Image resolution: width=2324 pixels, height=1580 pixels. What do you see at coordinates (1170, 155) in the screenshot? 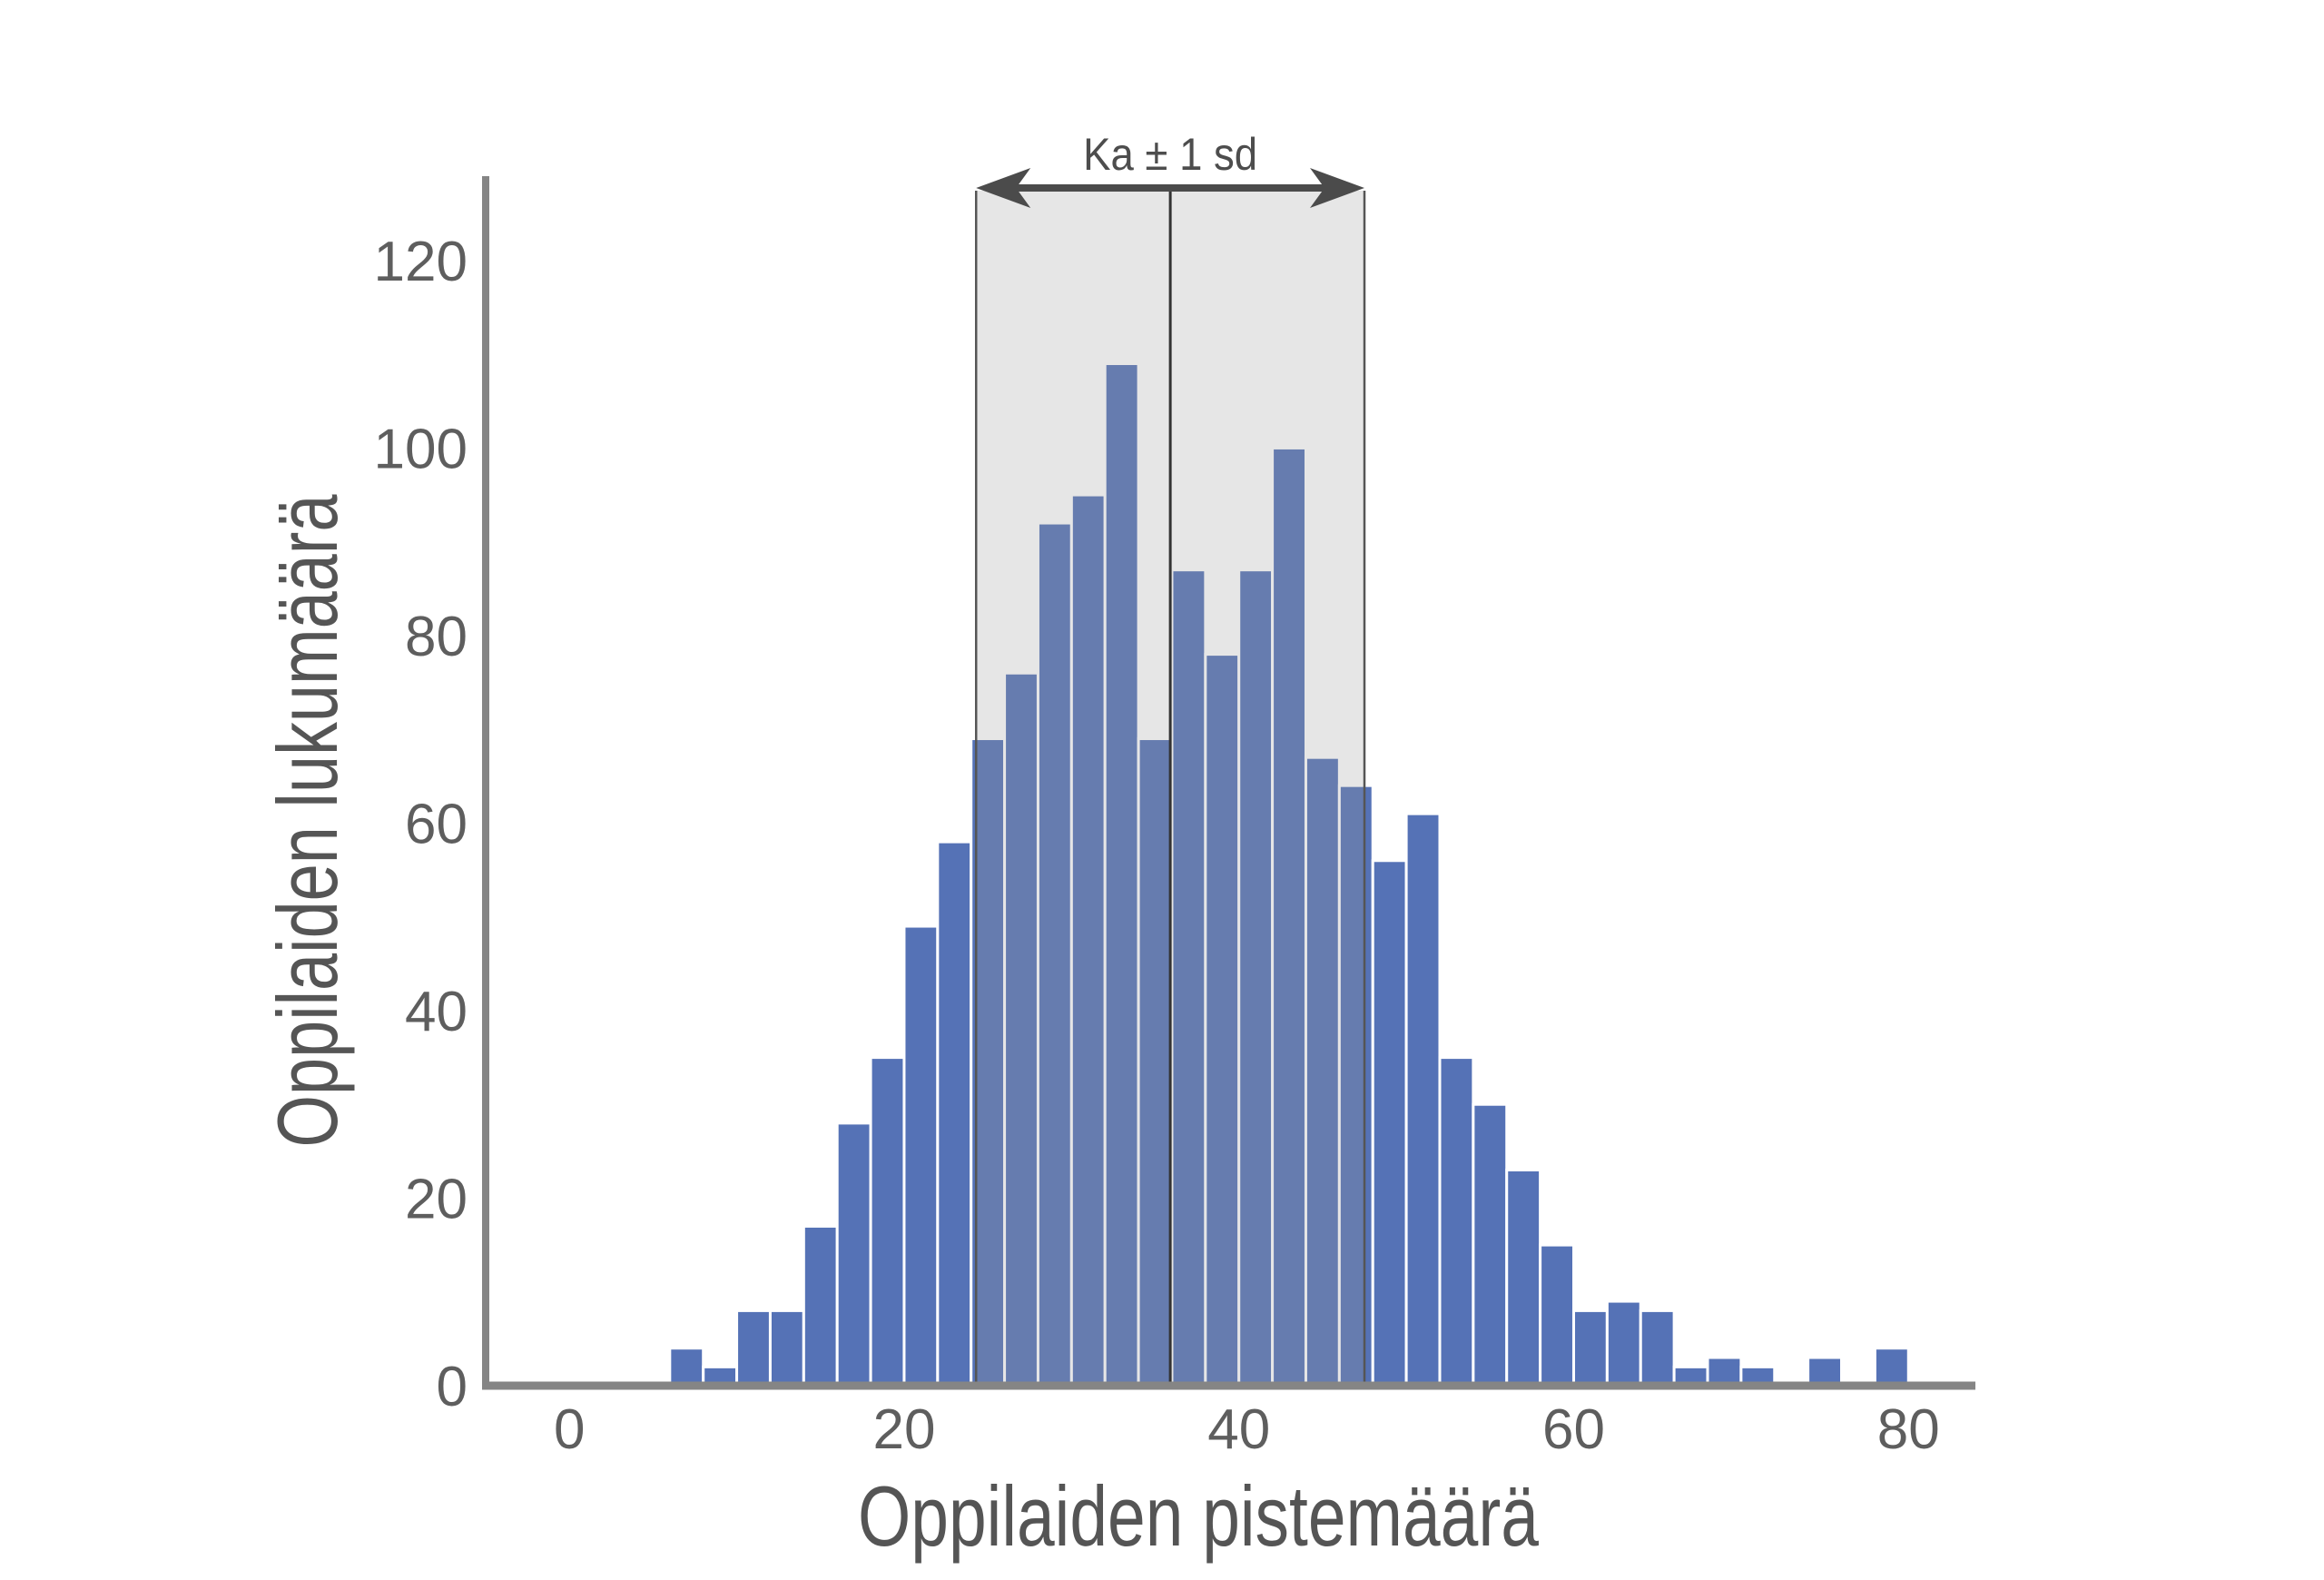
I see `sd-annotation-label: Ka ± 1 sd` at bounding box center [1170, 155].